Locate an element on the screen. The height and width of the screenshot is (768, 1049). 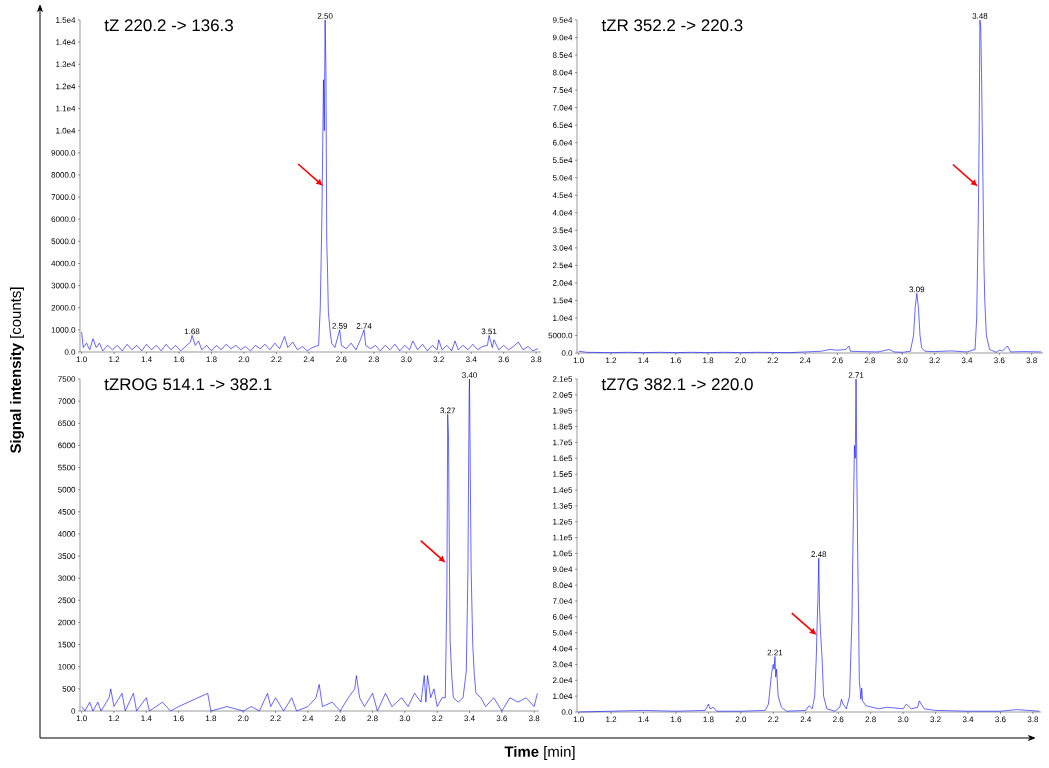
chart-title: tZROG 514.1 -> 382.1 is located at coordinates (188, 384).